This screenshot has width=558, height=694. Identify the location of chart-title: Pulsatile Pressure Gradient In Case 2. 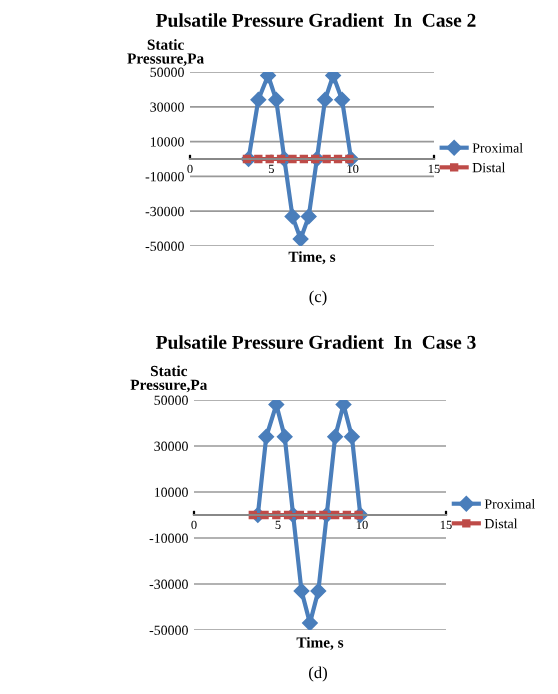
(316, 20).